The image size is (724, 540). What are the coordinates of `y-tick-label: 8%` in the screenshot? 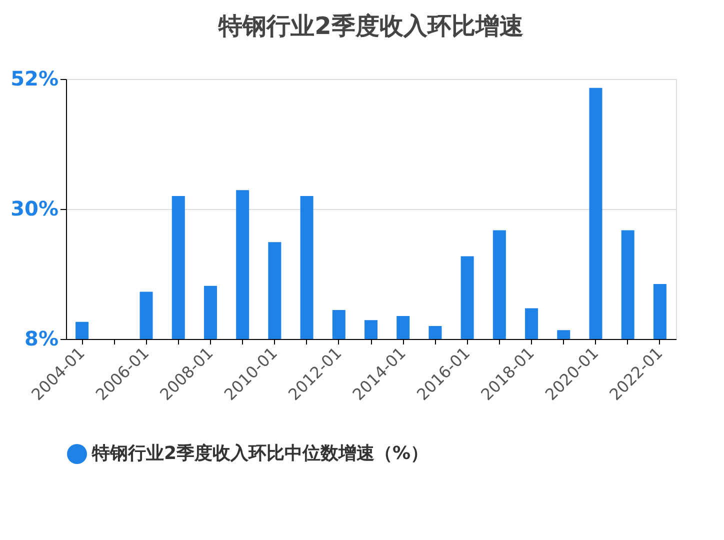 It's located at (41, 338).